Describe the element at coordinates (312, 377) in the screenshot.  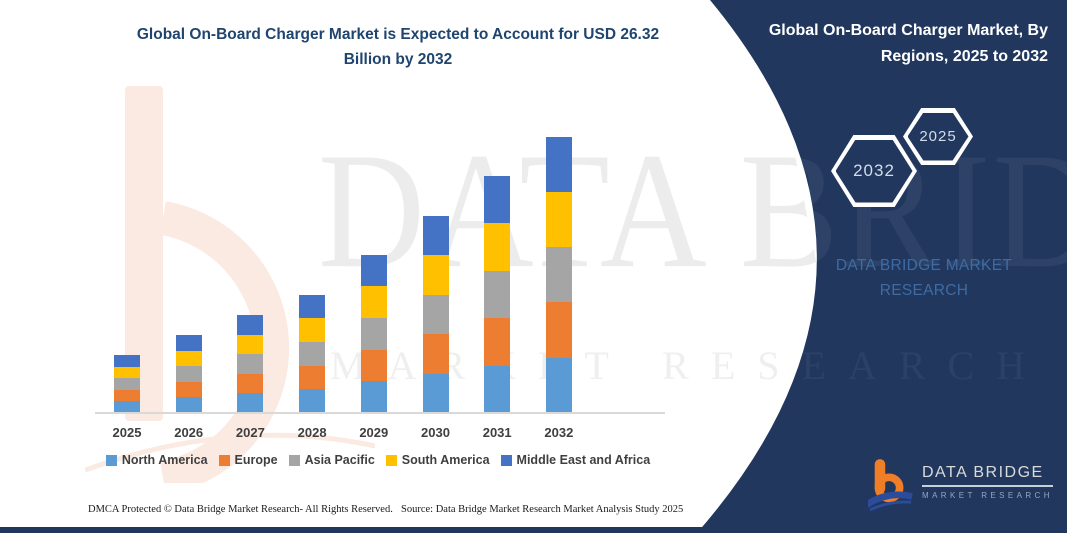
I see `bar-segment-2028-europe` at that location.